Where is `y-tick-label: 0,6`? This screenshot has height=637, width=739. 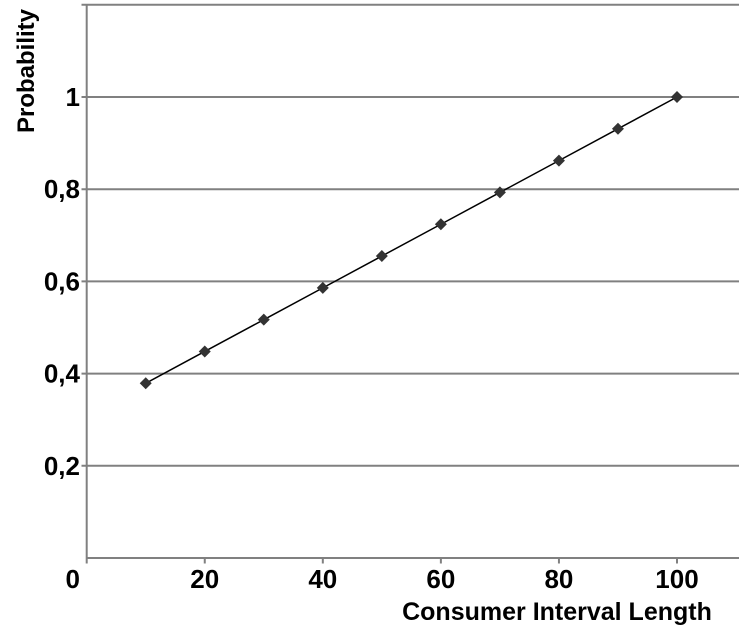 y-tick-label: 0,6 is located at coordinates (62, 281).